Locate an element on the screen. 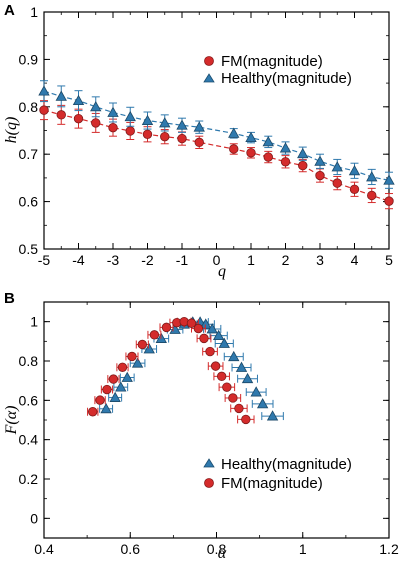 This screenshot has width=403, height=563. y-tick-label: 0.5 is located at coordinates (29, 249).